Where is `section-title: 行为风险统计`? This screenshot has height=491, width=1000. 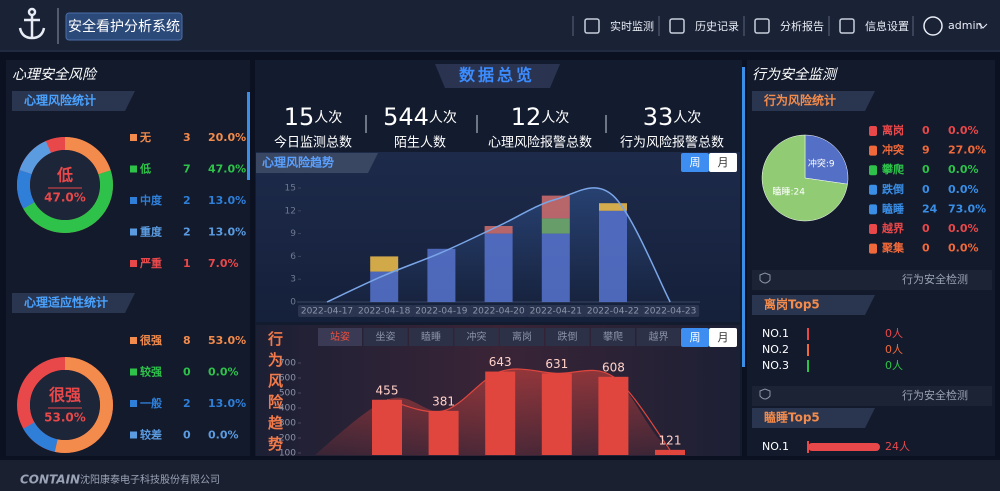
section-title: 行为风险统计 is located at coordinates (799, 100).